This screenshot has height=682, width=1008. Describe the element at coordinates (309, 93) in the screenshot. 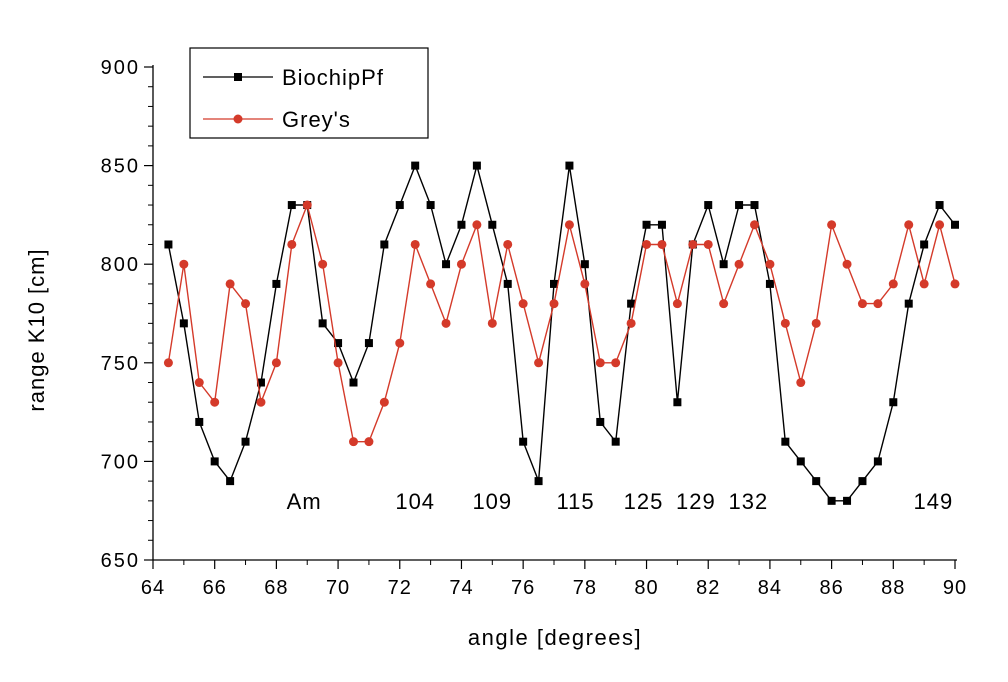

I see `legend-box` at that location.